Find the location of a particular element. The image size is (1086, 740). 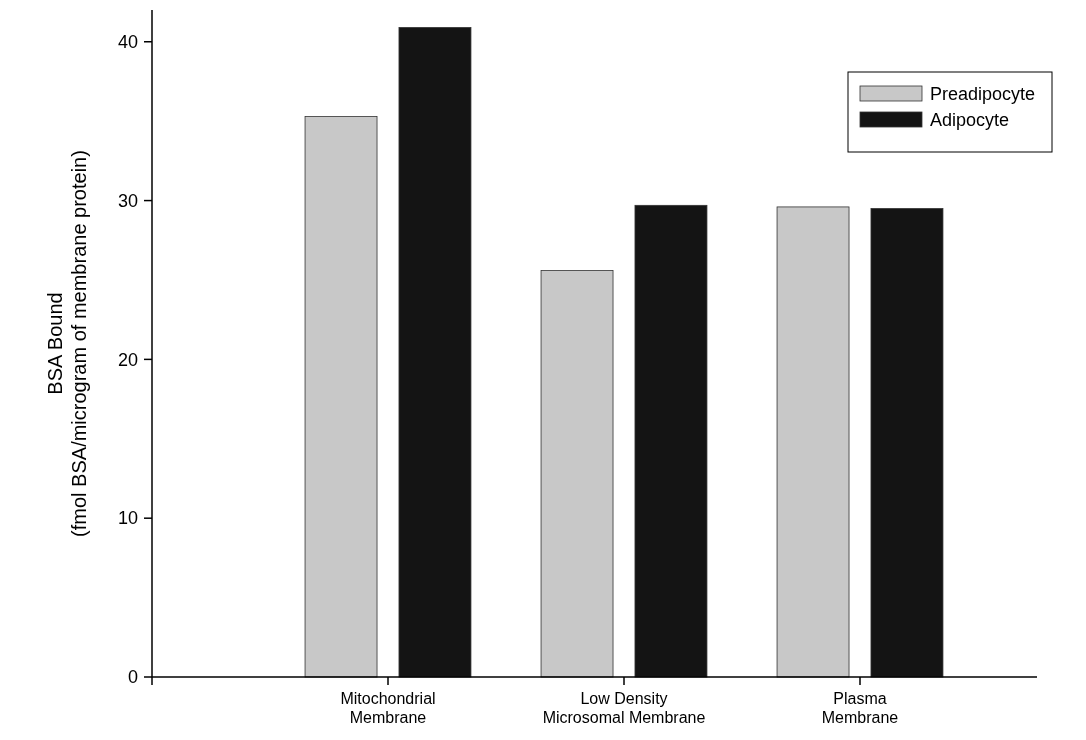

y-tick-label: 0 is located at coordinates (132, 677).